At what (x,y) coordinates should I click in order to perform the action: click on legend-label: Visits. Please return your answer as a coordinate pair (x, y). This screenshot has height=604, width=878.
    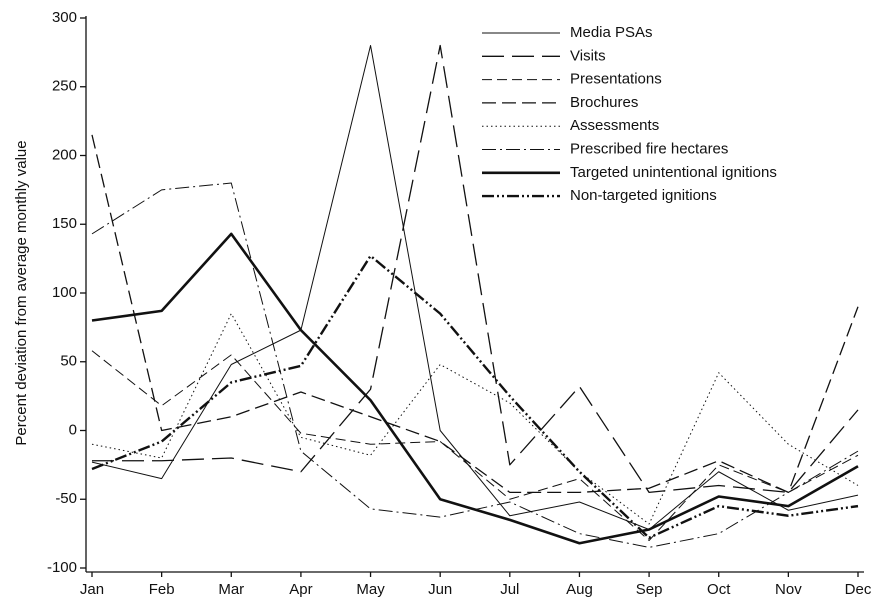
    Looking at the image, I should click on (588, 55).